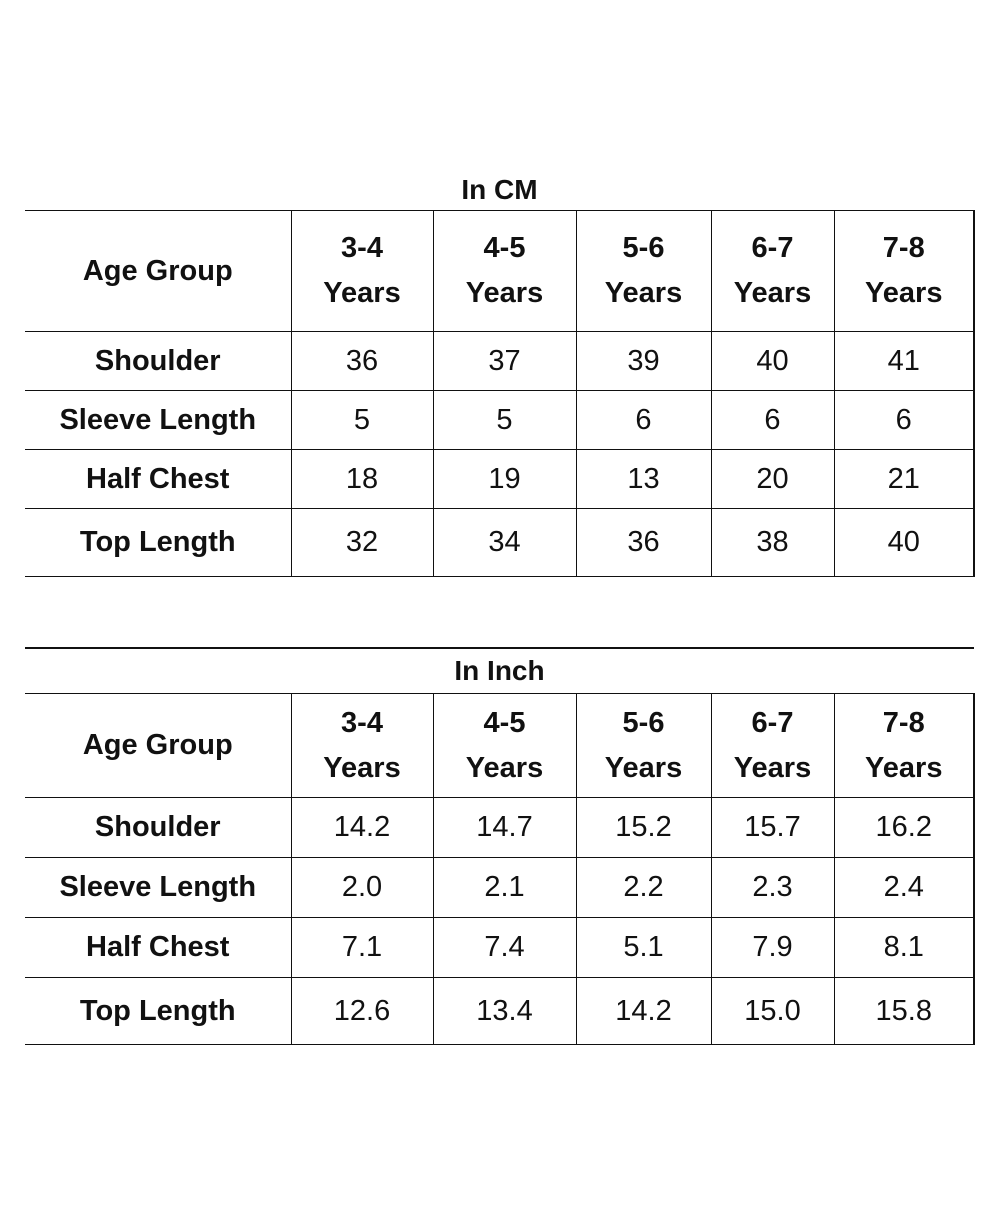 Image resolution: width=1000 pixels, height=1212 pixels. What do you see at coordinates (362, 947) in the screenshot?
I see `table-cell: 7.1` at bounding box center [362, 947].